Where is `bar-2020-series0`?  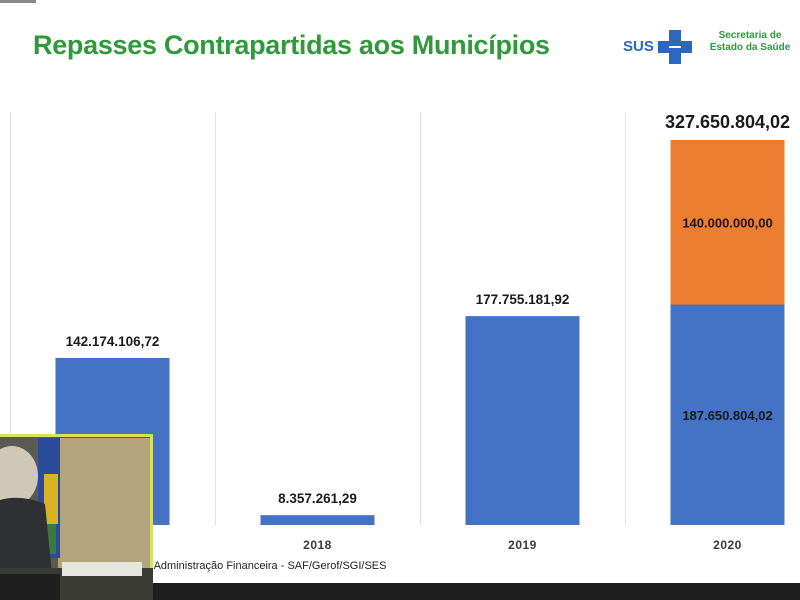 bar-2020-series0 is located at coordinates (727, 414).